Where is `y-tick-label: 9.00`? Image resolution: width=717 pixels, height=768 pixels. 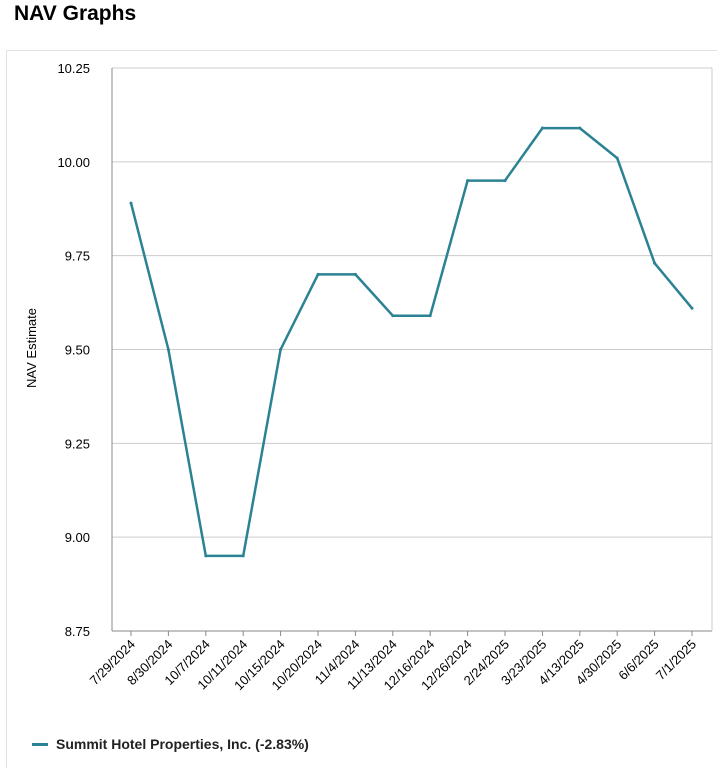
y-tick-label: 9.00 is located at coordinates (77, 537).